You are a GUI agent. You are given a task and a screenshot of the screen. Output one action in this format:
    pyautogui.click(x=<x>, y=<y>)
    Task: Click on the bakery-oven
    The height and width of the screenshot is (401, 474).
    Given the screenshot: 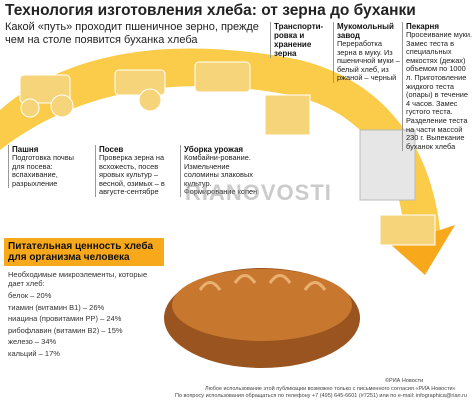 What is the action you would take?
    pyautogui.click(x=407, y=230)
    